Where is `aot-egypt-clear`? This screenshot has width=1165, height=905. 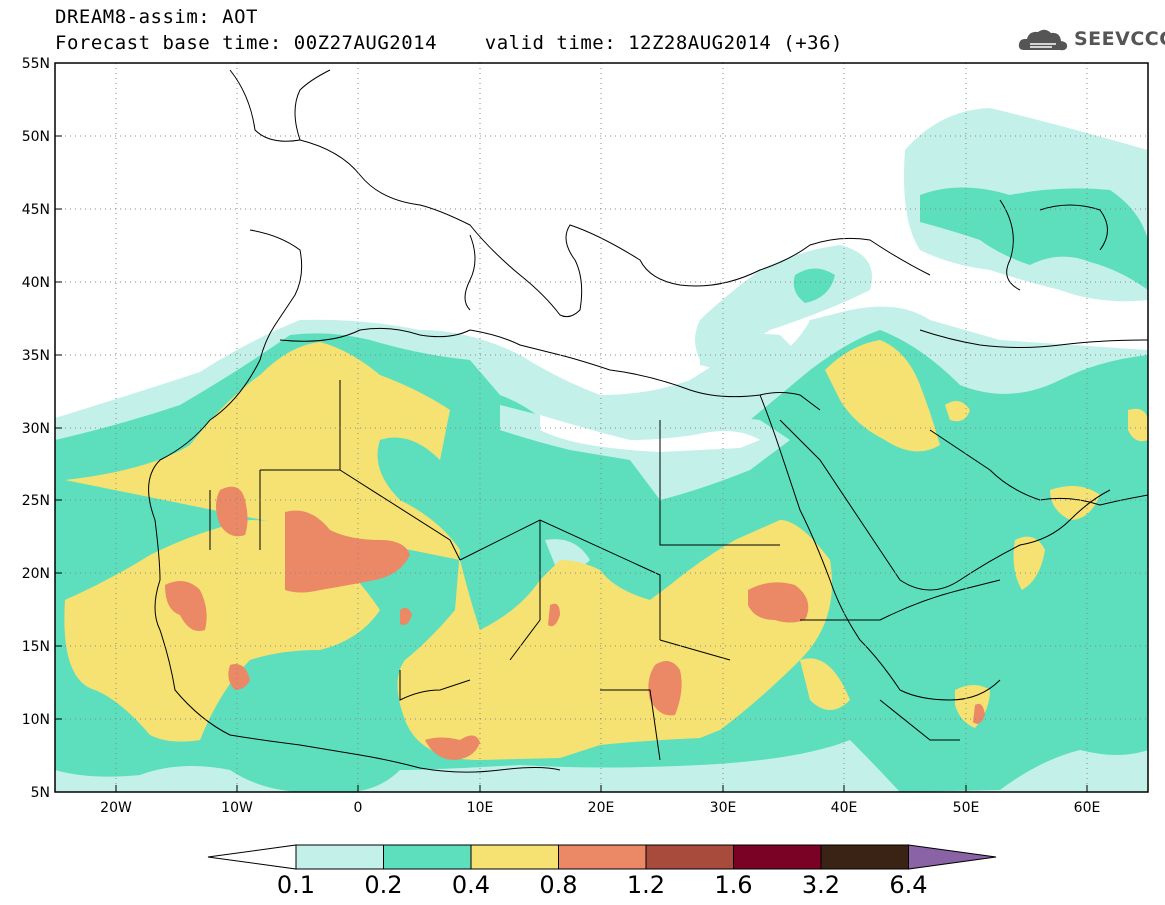 aot-egypt-clear is located at coordinates (650, 433).